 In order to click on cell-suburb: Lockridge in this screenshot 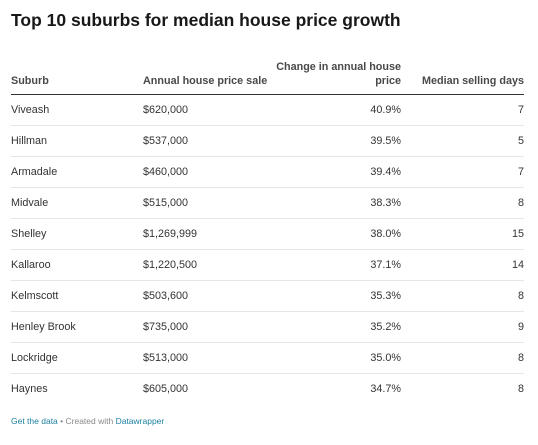, I will do `click(77, 358)`.